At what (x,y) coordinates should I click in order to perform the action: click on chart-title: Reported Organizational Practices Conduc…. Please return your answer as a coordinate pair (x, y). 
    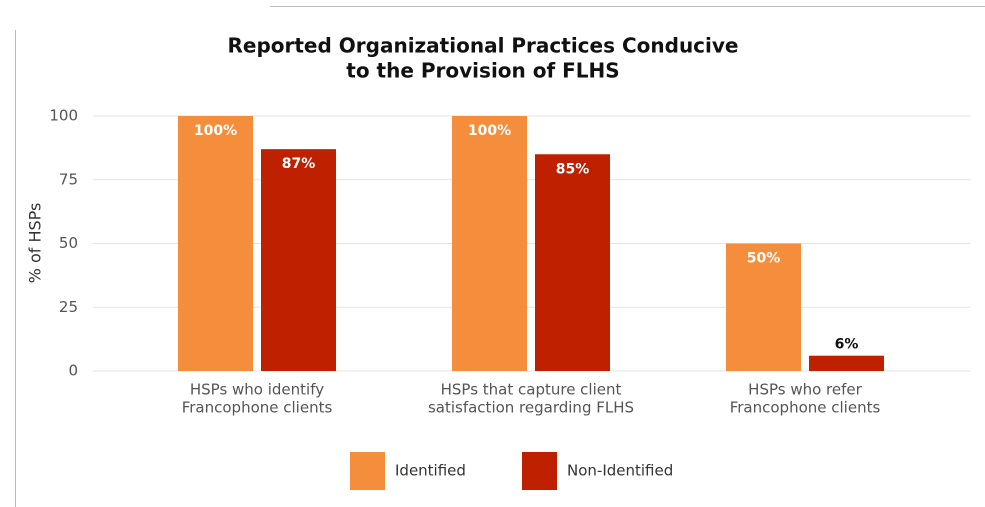
    Looking at the image, I should click on (482, 46).